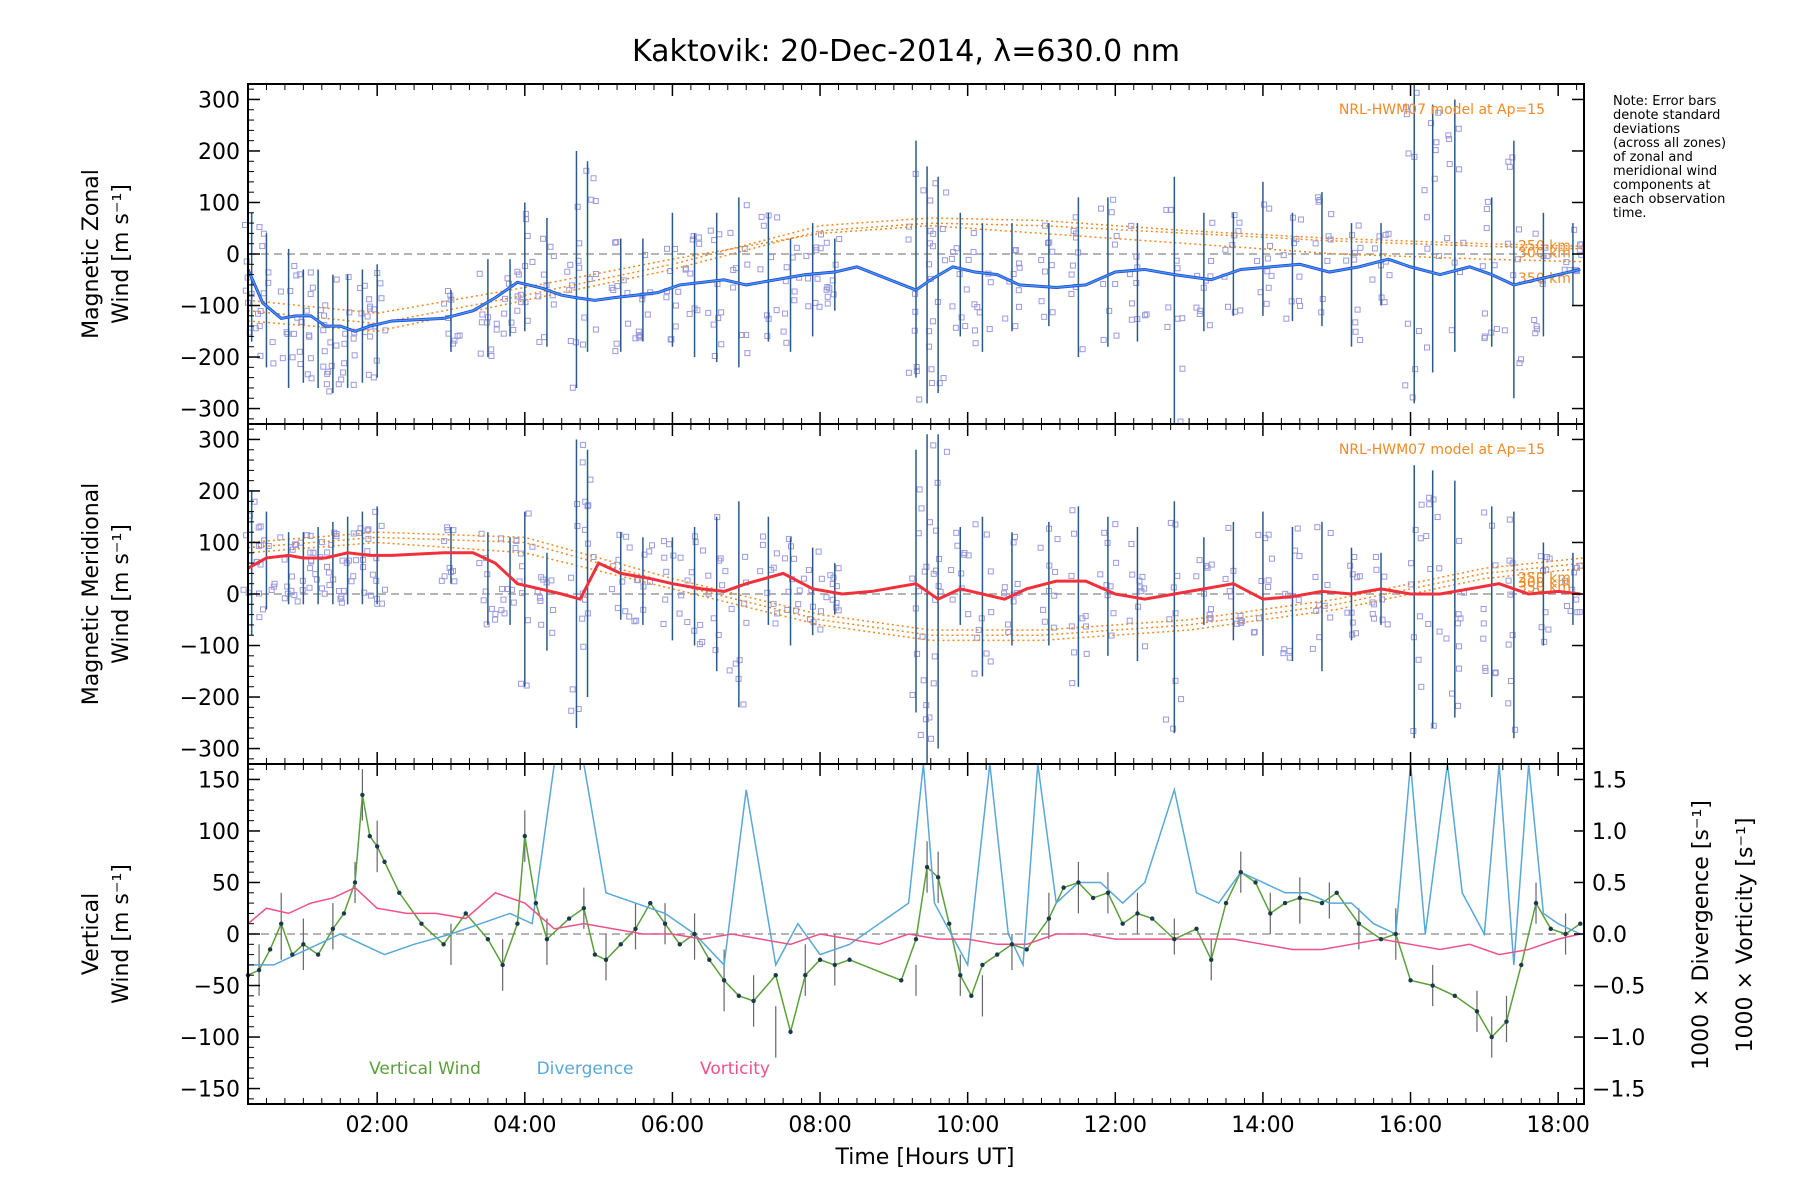 The image size is (1800, 1200). What do you see at coordinates (210, 410) in the screenshot?
I see `y-tick-label: −300` at bounding box center [210, 410].